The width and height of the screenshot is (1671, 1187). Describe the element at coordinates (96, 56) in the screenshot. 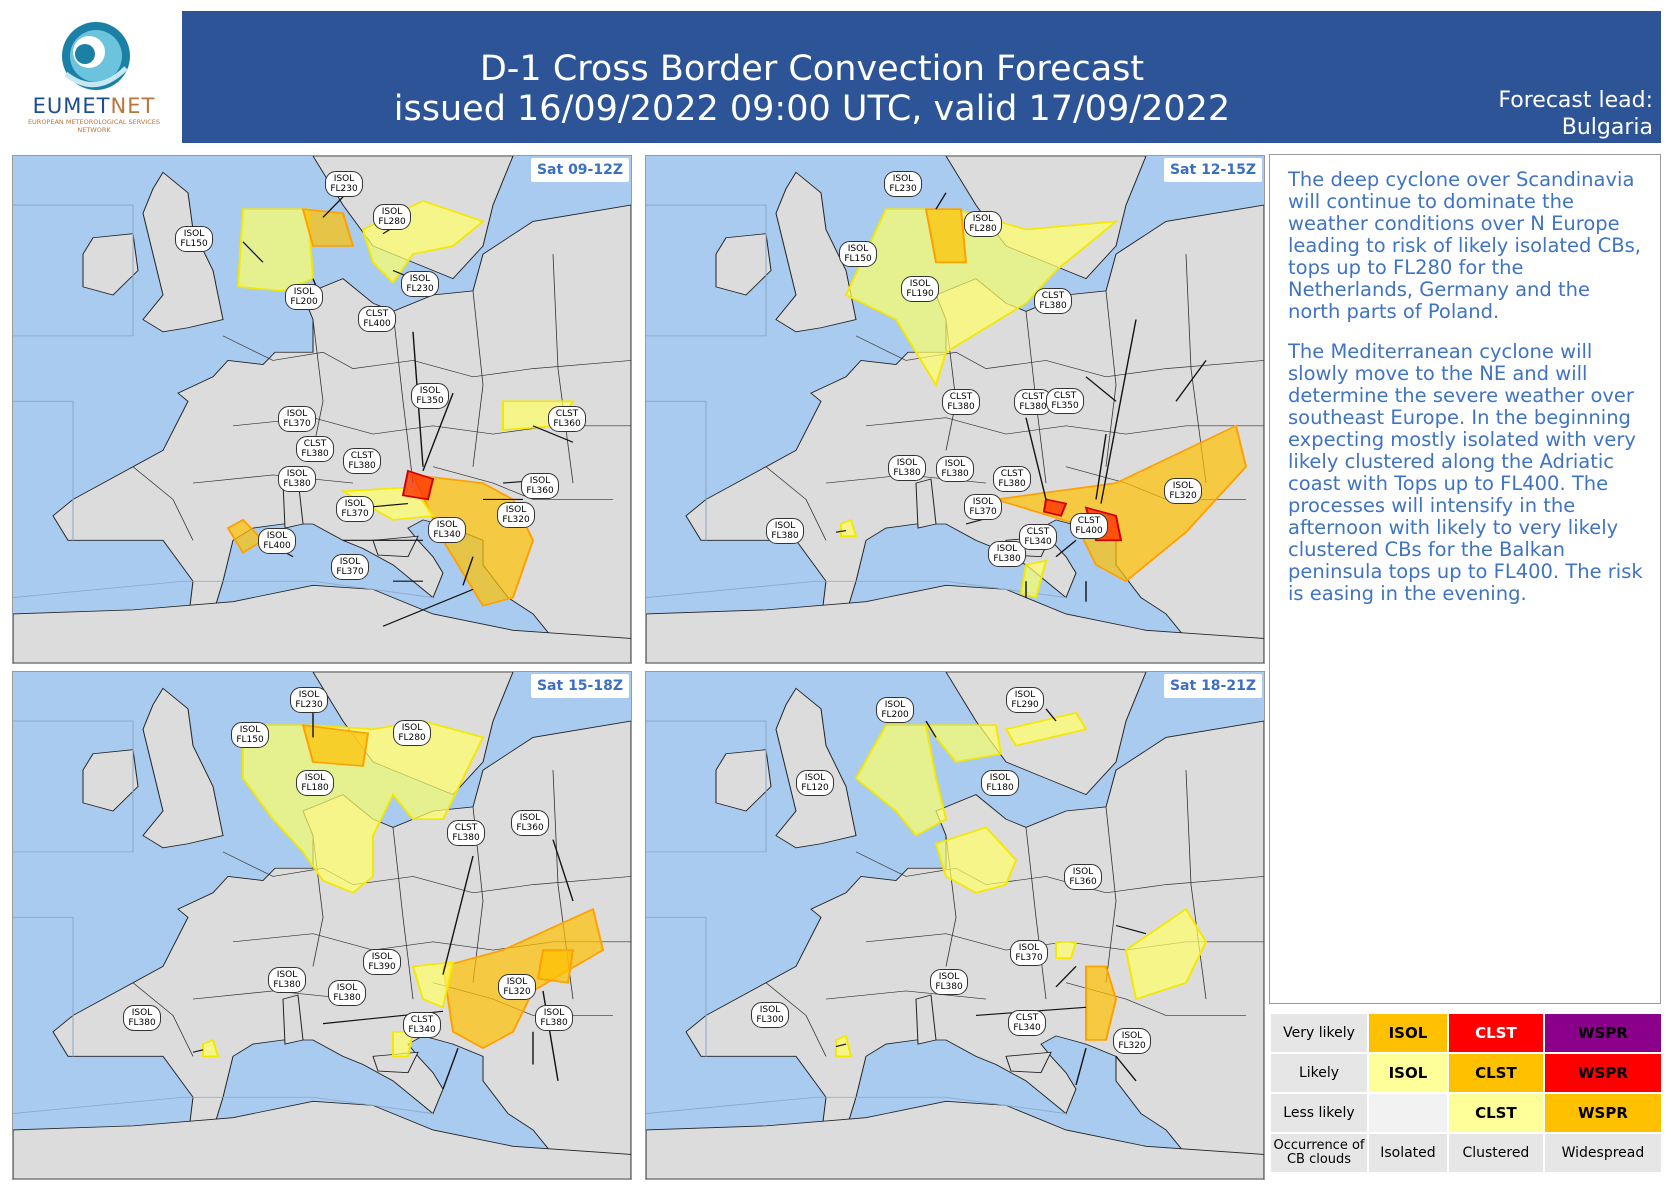

I see `eumetnet-logo-icon` at that location.